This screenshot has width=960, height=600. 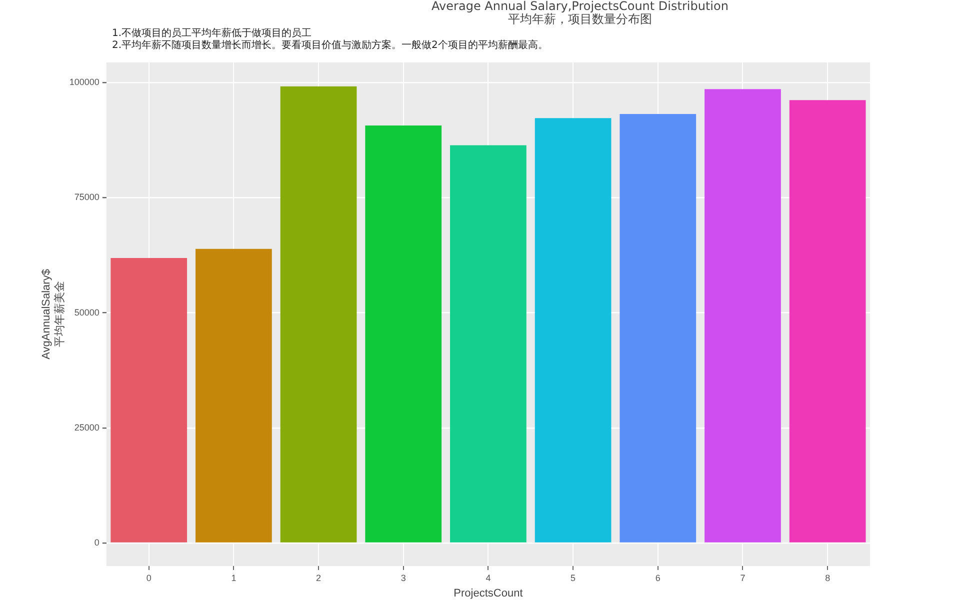 I want to click on x-tick-label: 2, so click(x=319, y=577).